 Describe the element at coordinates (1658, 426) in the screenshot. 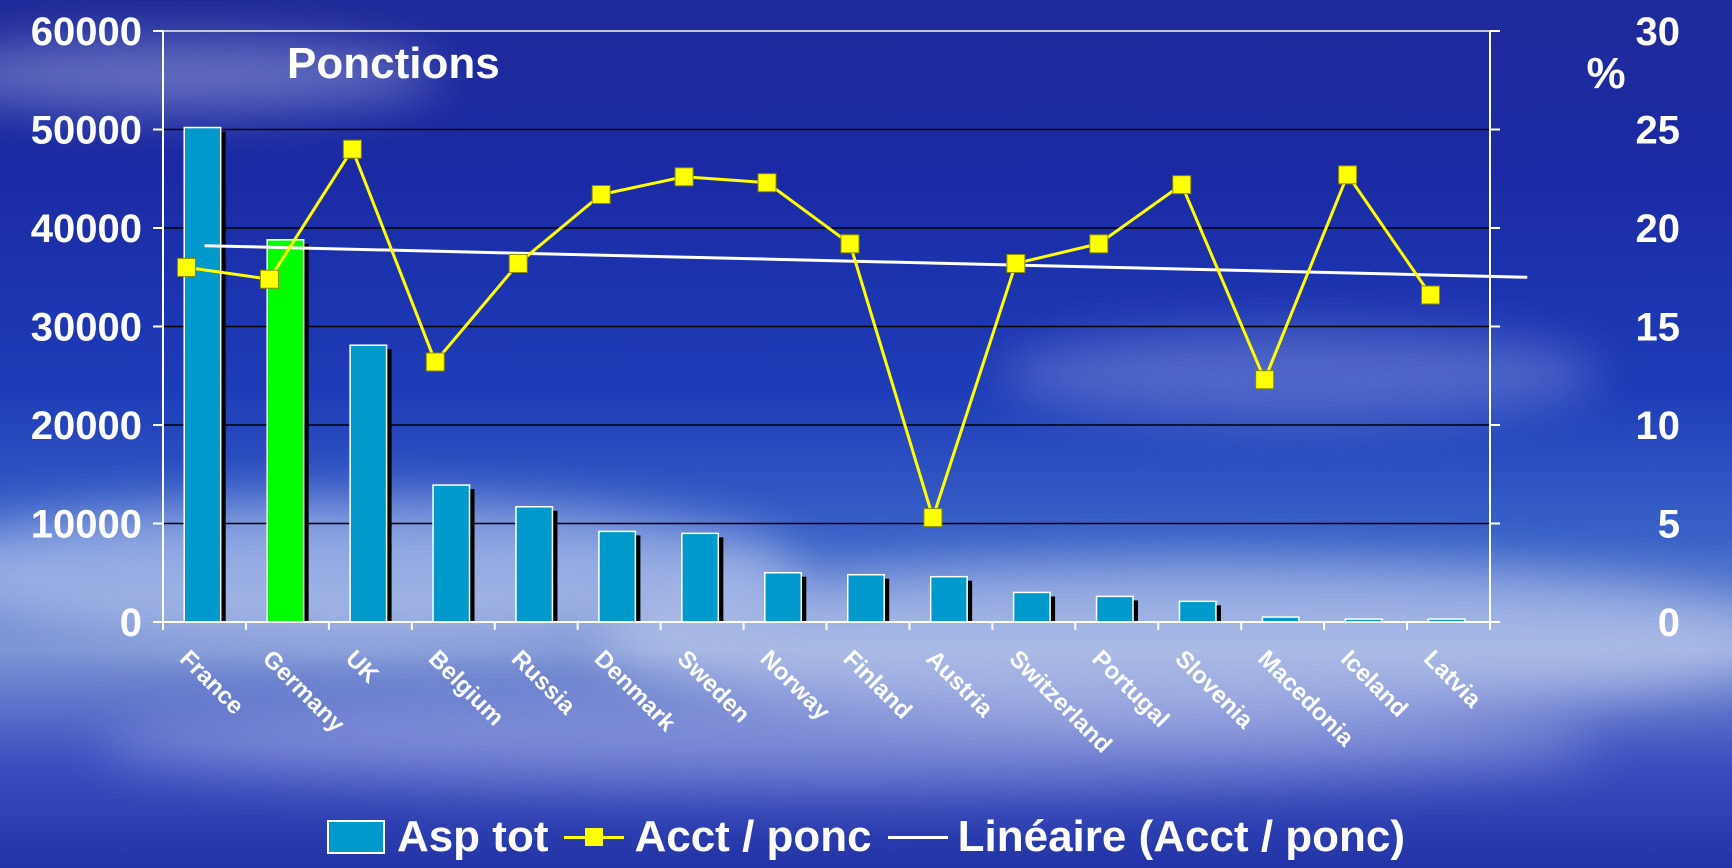

I see `y2-tick-label: 10` at that location.